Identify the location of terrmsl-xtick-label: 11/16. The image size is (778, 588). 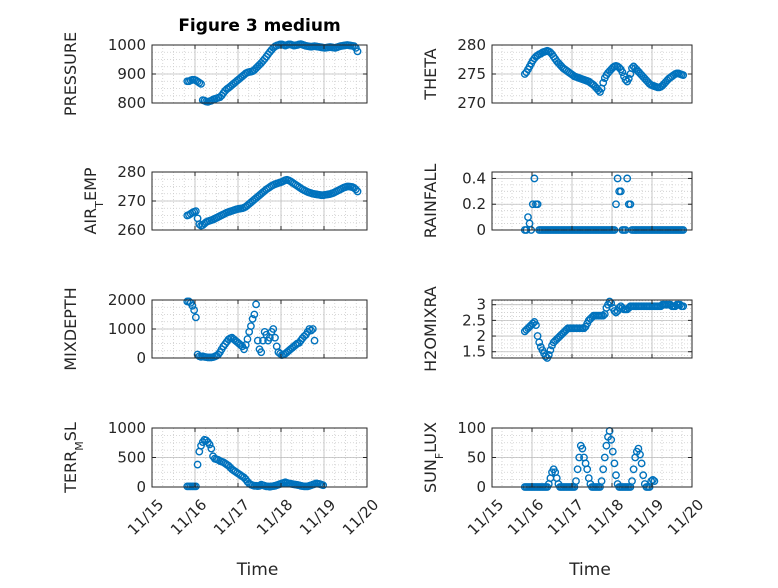
(188, 517).